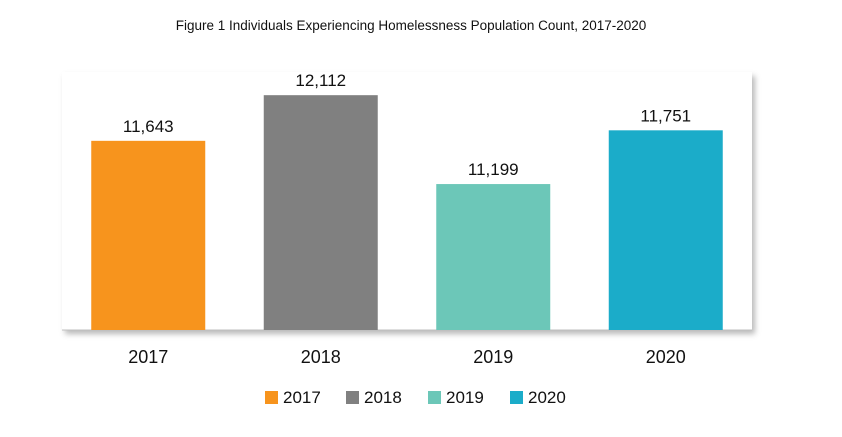 Image resolution: width=842 pixels, height=437 pixels. What do you see at coordinates (148, 126) in the screenshot?
I see `data-label-2017: 11,643` at bounding box center [148, 126].